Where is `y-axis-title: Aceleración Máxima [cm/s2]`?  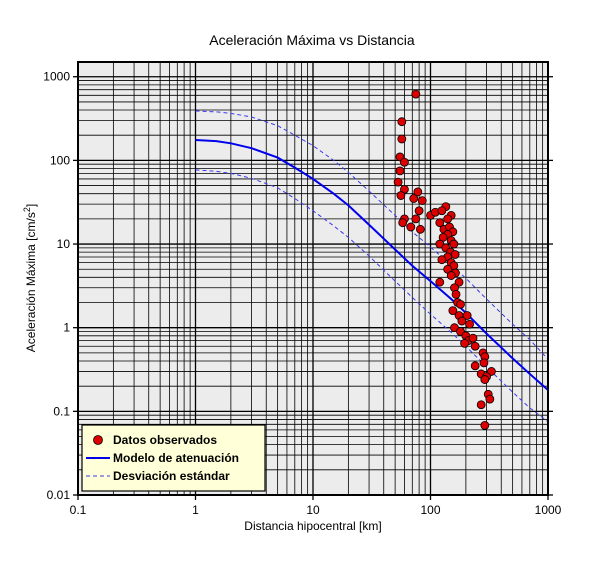 y-axis-title: Aceleración Máxima [cm/s2] is located at coordinates (30, 278).